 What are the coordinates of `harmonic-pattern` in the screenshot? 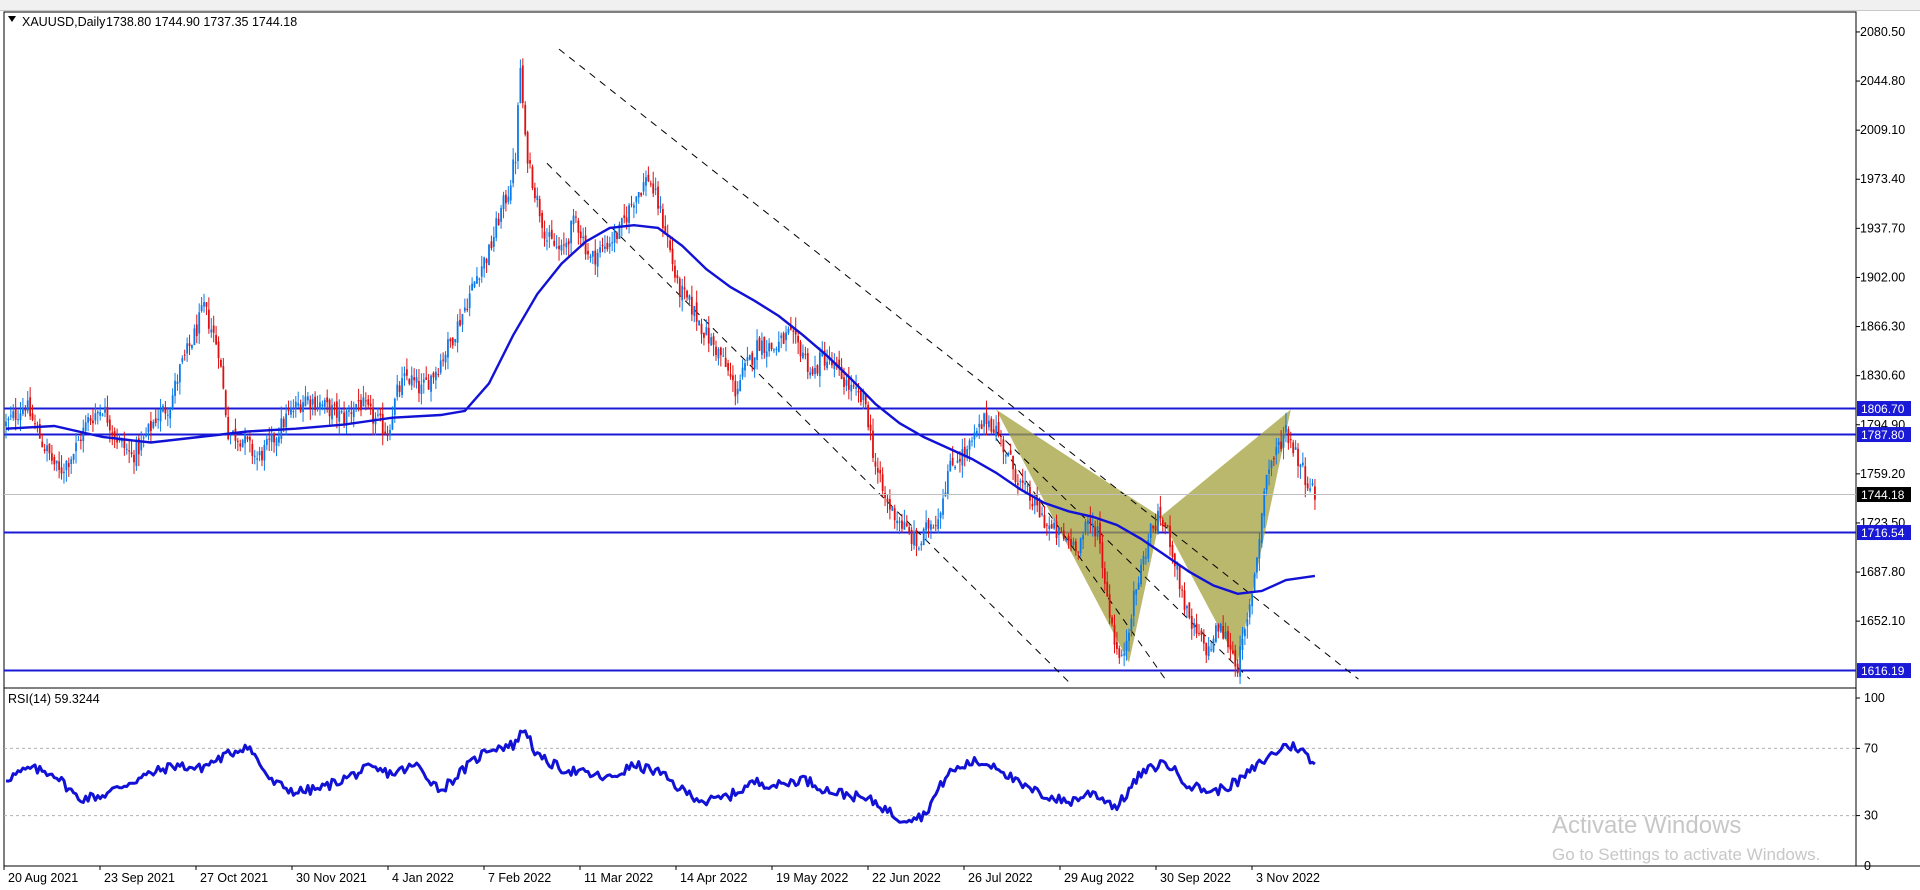 It's located at (1143, 536).